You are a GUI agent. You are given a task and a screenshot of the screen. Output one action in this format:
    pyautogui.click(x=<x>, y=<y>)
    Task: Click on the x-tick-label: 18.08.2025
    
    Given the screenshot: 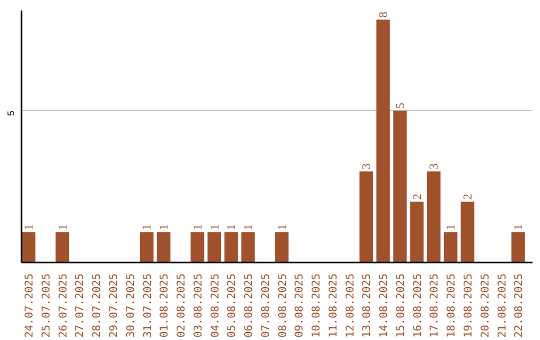 What is the action you would take?
    pyautogui.click(x=451, y=306)
    